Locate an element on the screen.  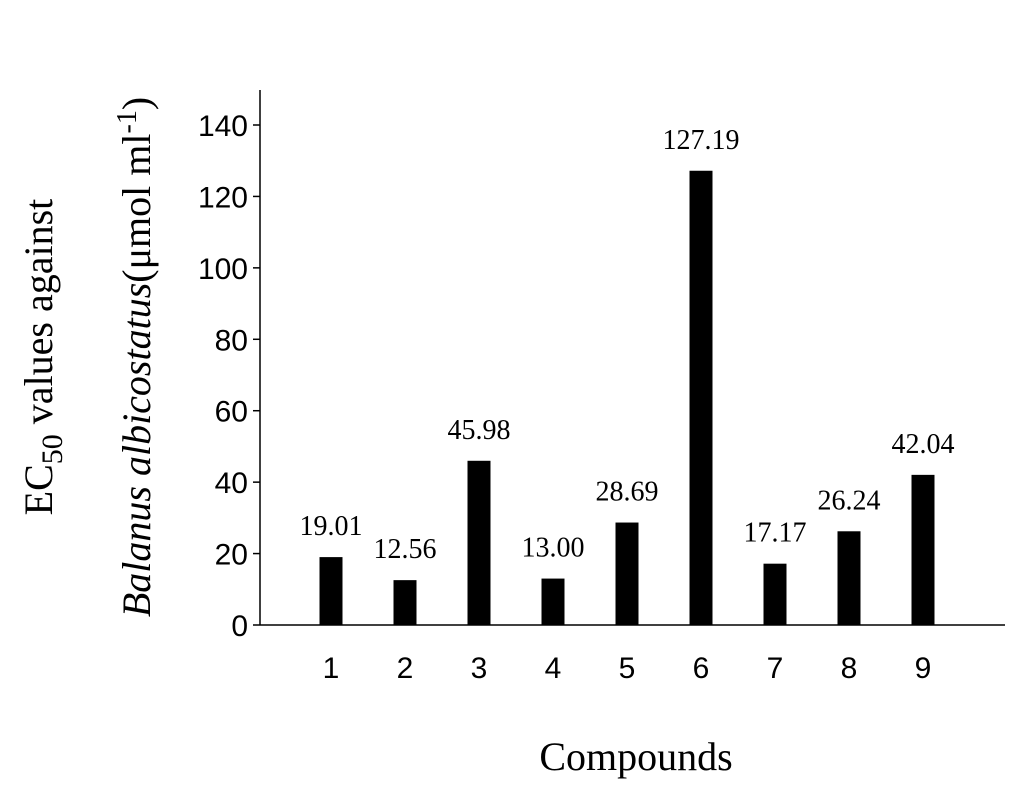
y-axis-title-line1: EC50 values against is located at coordinates (42, 357).